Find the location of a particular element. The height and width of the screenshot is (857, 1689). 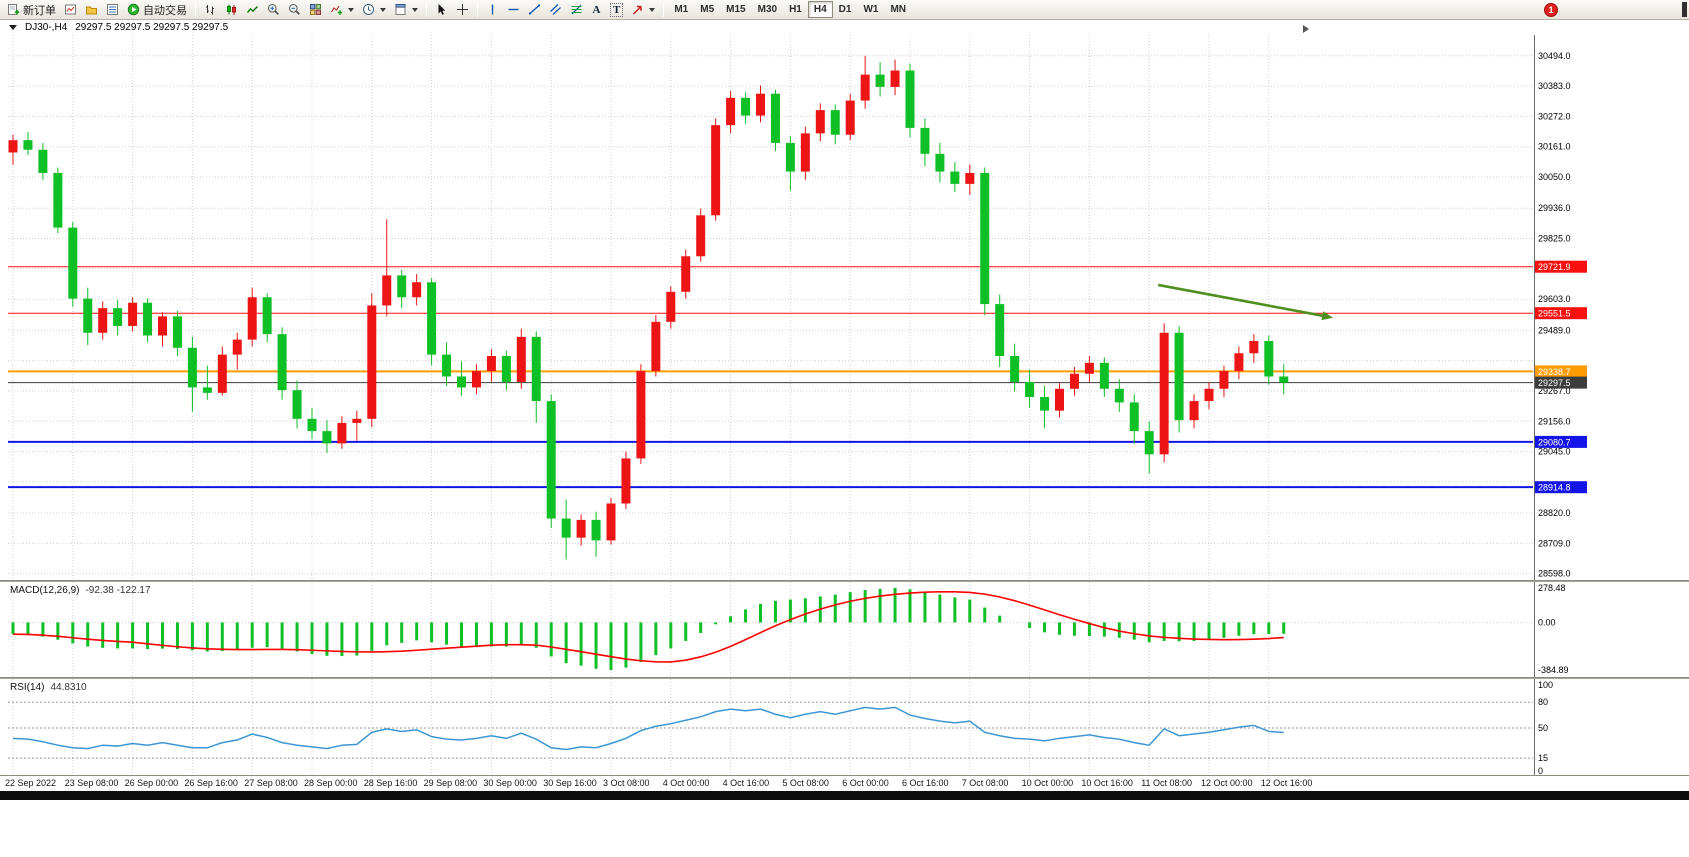

candlestick-chart-button is located at coordinates (231, 10).